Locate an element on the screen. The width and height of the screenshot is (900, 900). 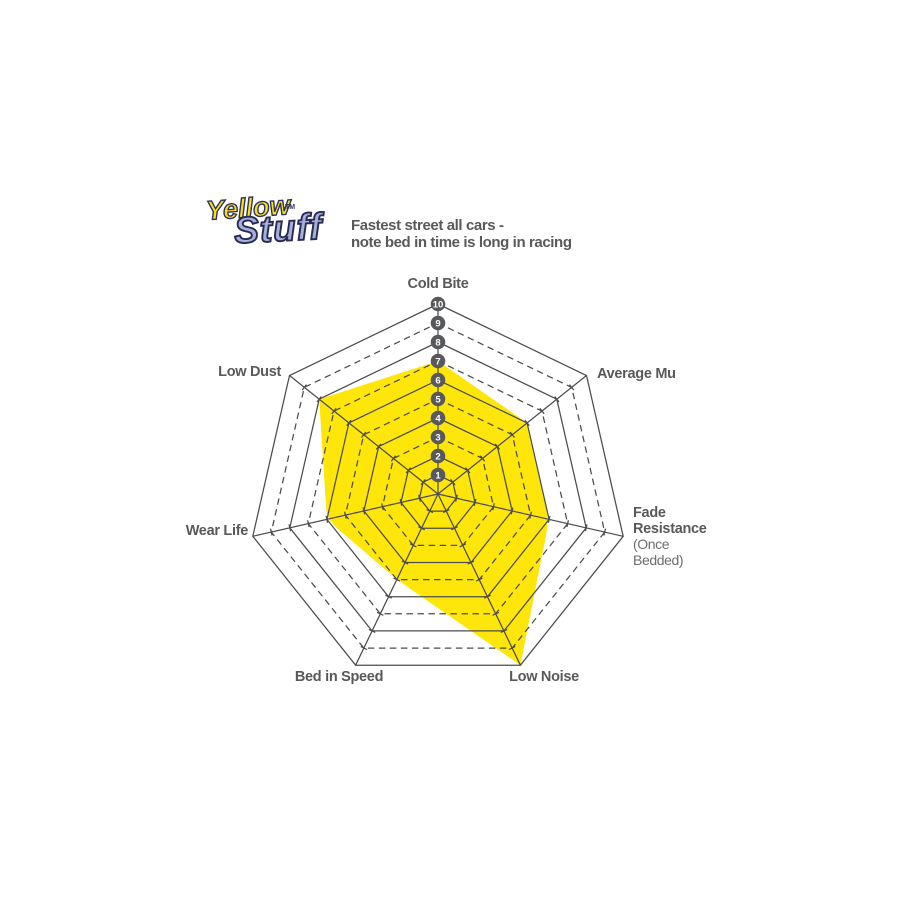
logo-word-stuff: Stuff is located at coordinates (278, 228).